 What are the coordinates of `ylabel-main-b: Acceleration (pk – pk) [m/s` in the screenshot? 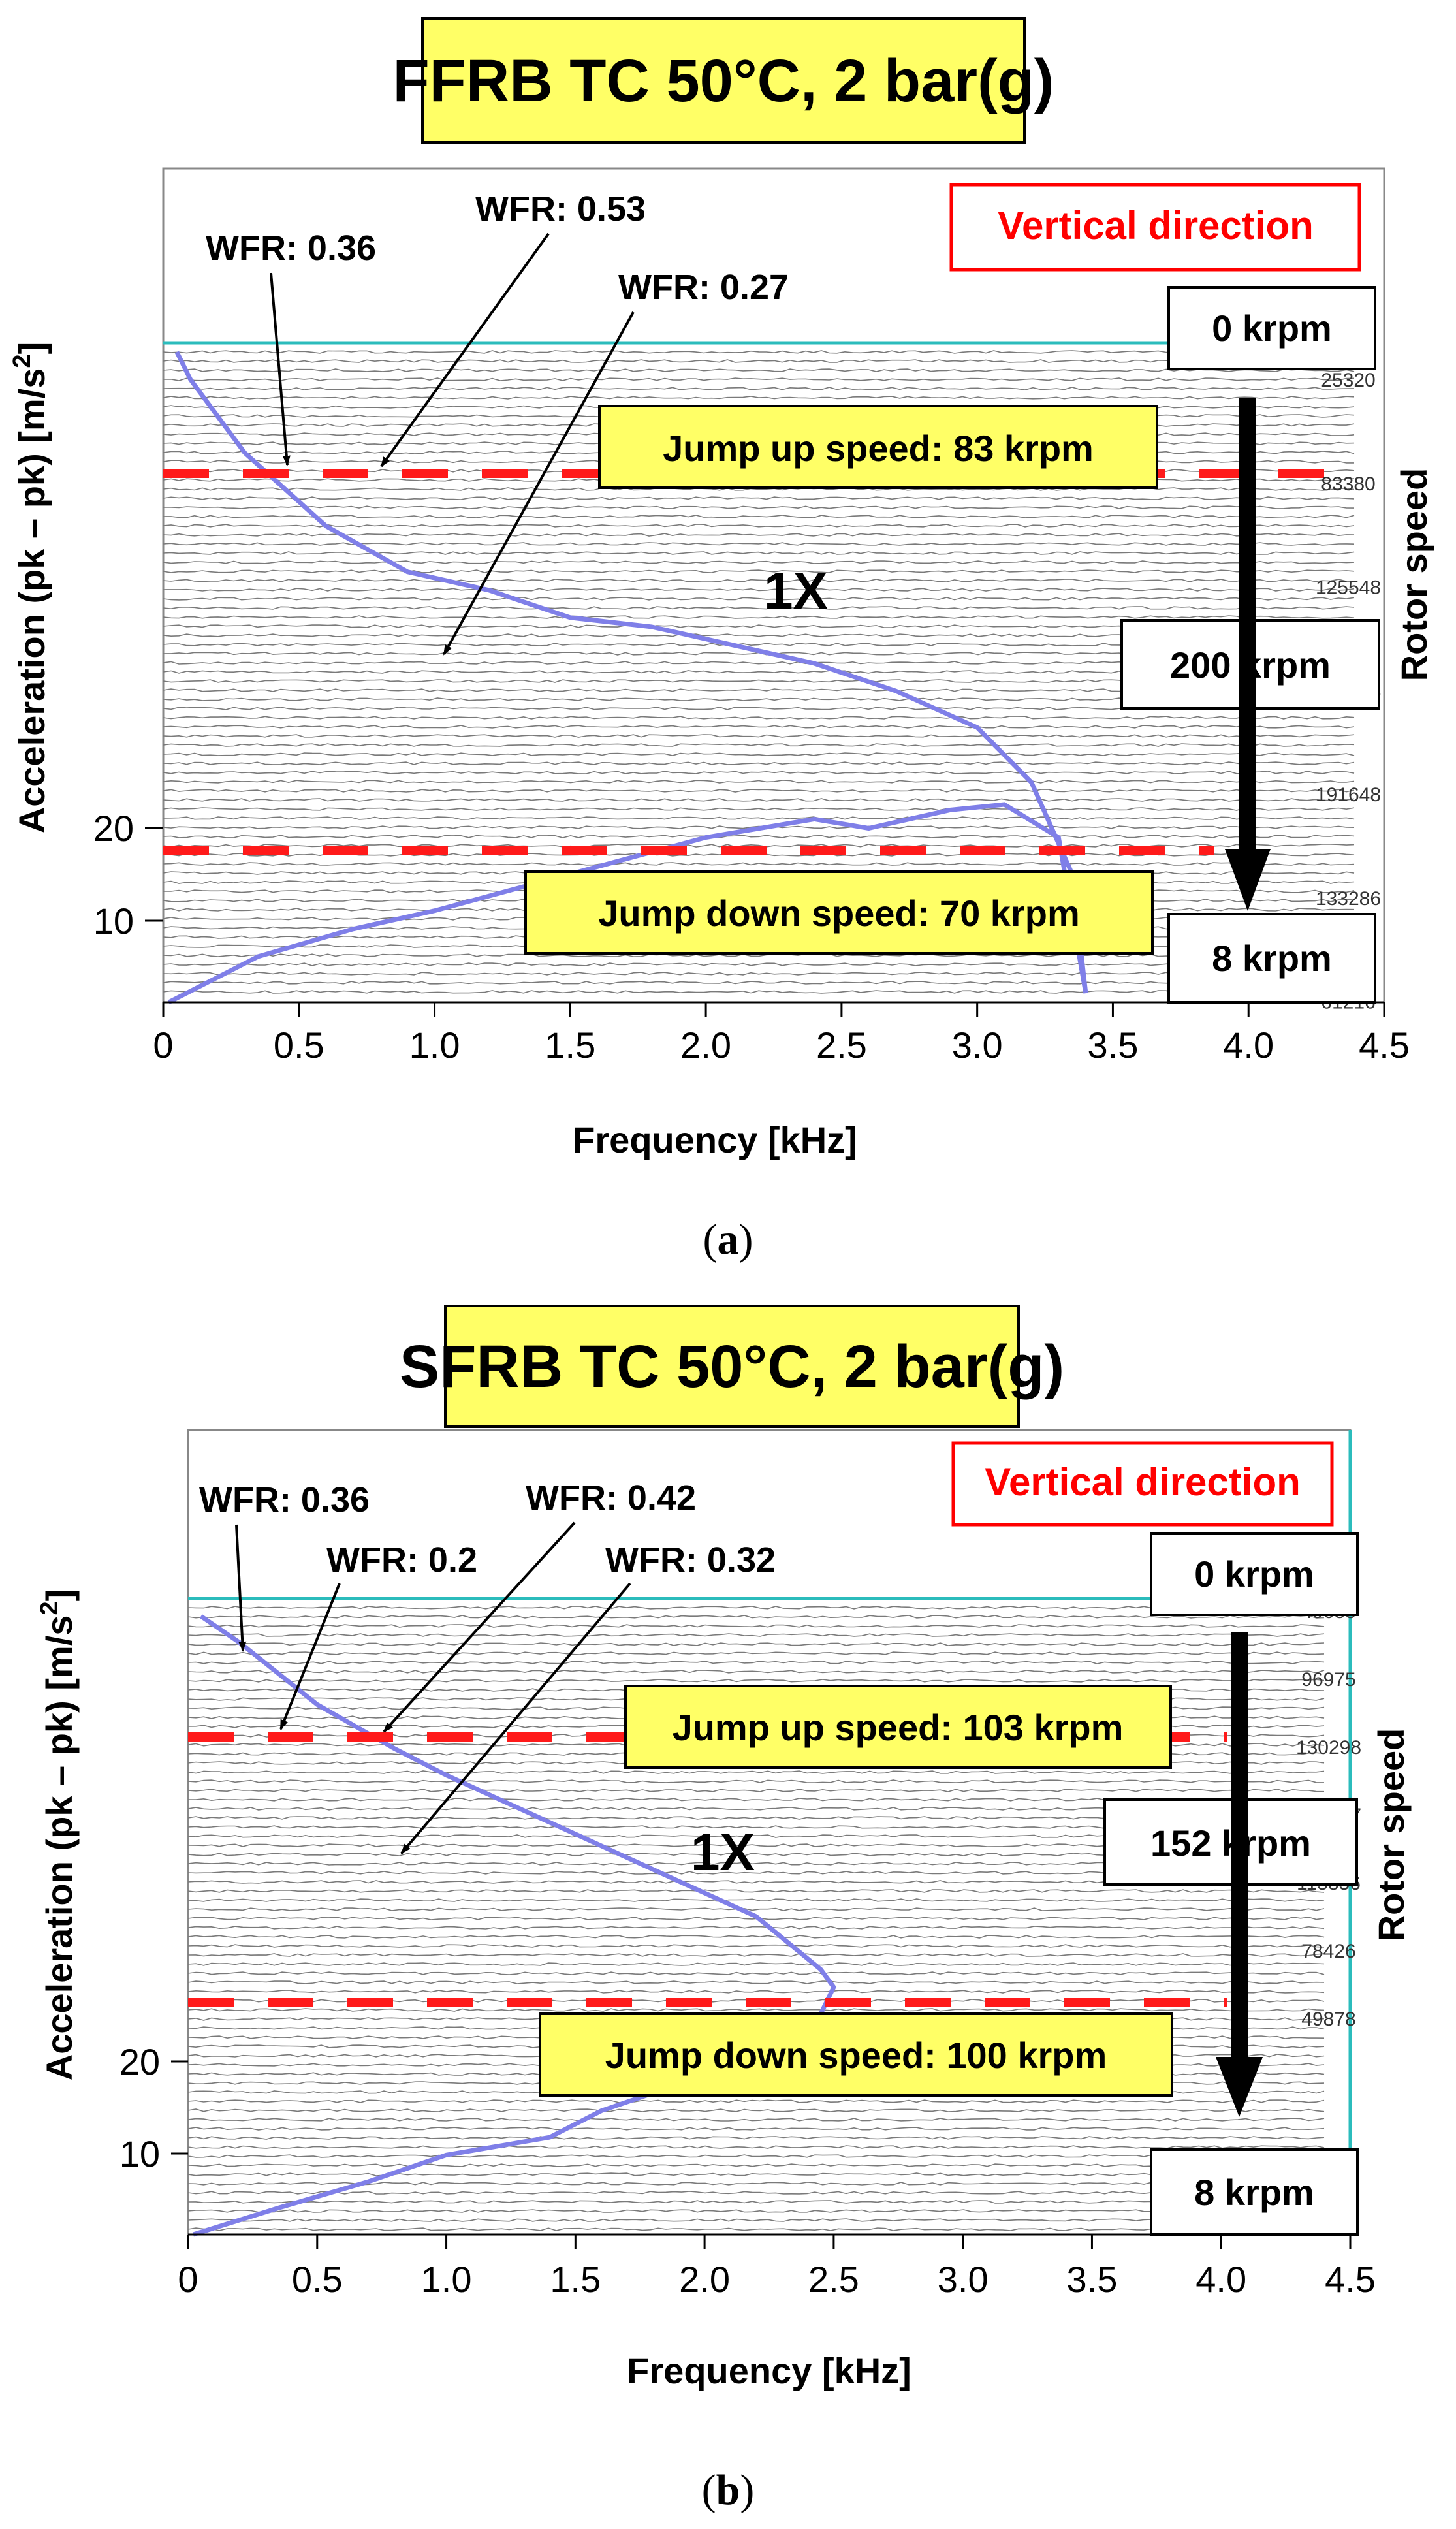 It's located at (60, 1848).